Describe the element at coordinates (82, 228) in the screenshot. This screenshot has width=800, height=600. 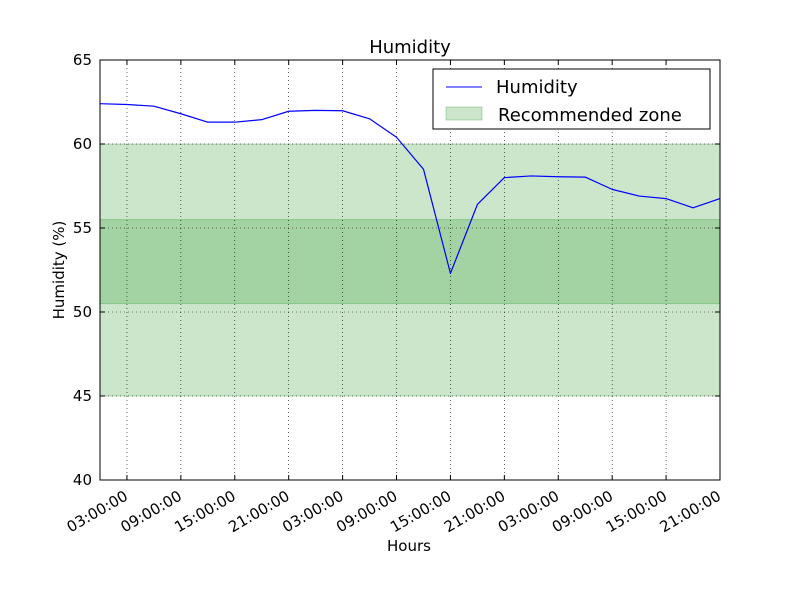
I see `y-tick-label: 55` at that location.